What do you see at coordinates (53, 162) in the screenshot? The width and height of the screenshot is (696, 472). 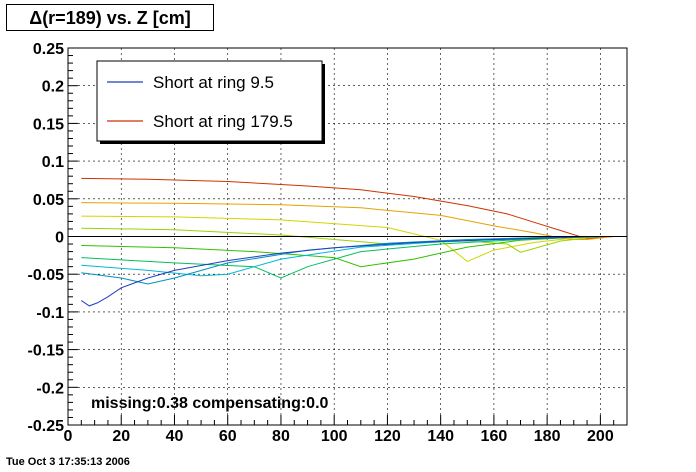 I see `y-tick-label: 0.1` at bounding box center [53, 162].